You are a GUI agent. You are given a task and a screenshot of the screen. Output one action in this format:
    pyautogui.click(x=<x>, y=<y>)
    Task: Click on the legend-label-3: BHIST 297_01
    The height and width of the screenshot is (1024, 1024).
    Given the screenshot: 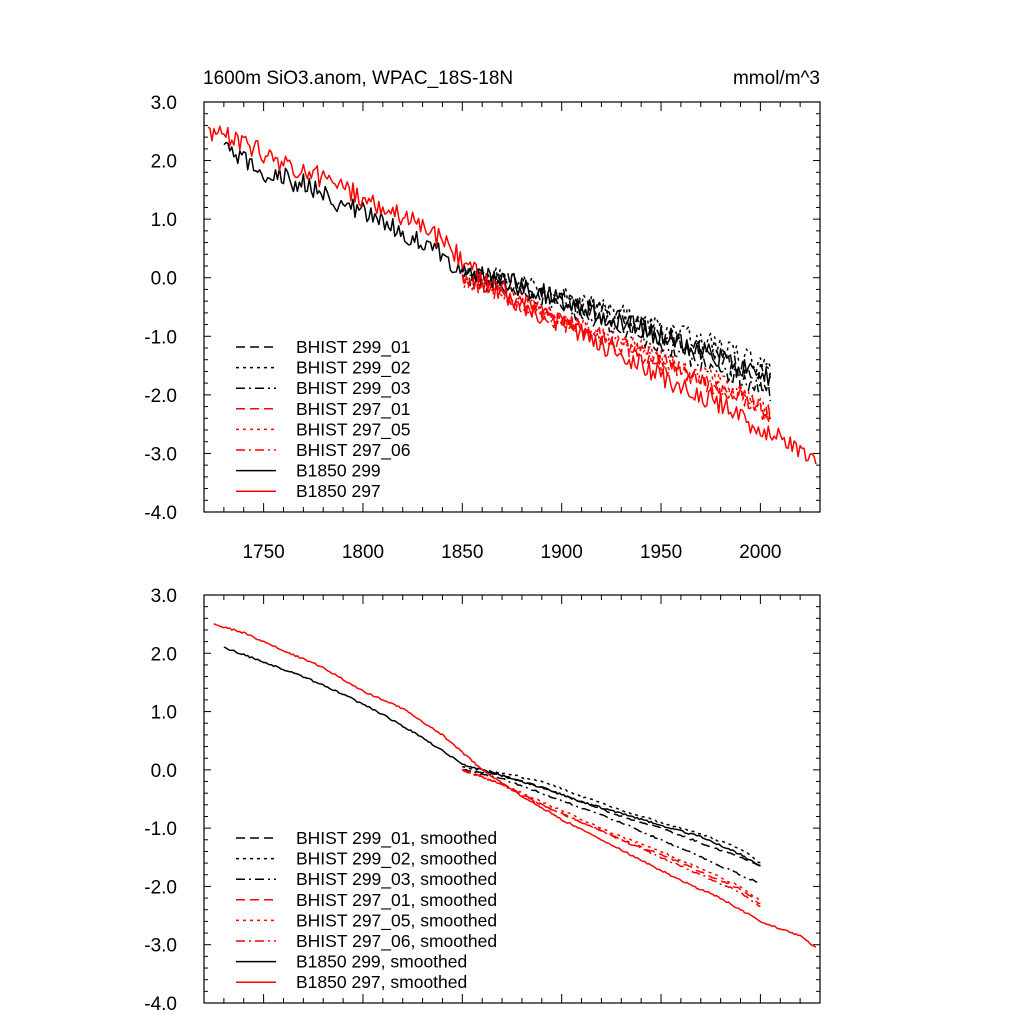 What is the action you would take?
    pyautogui.click(x=353, y=409)
    